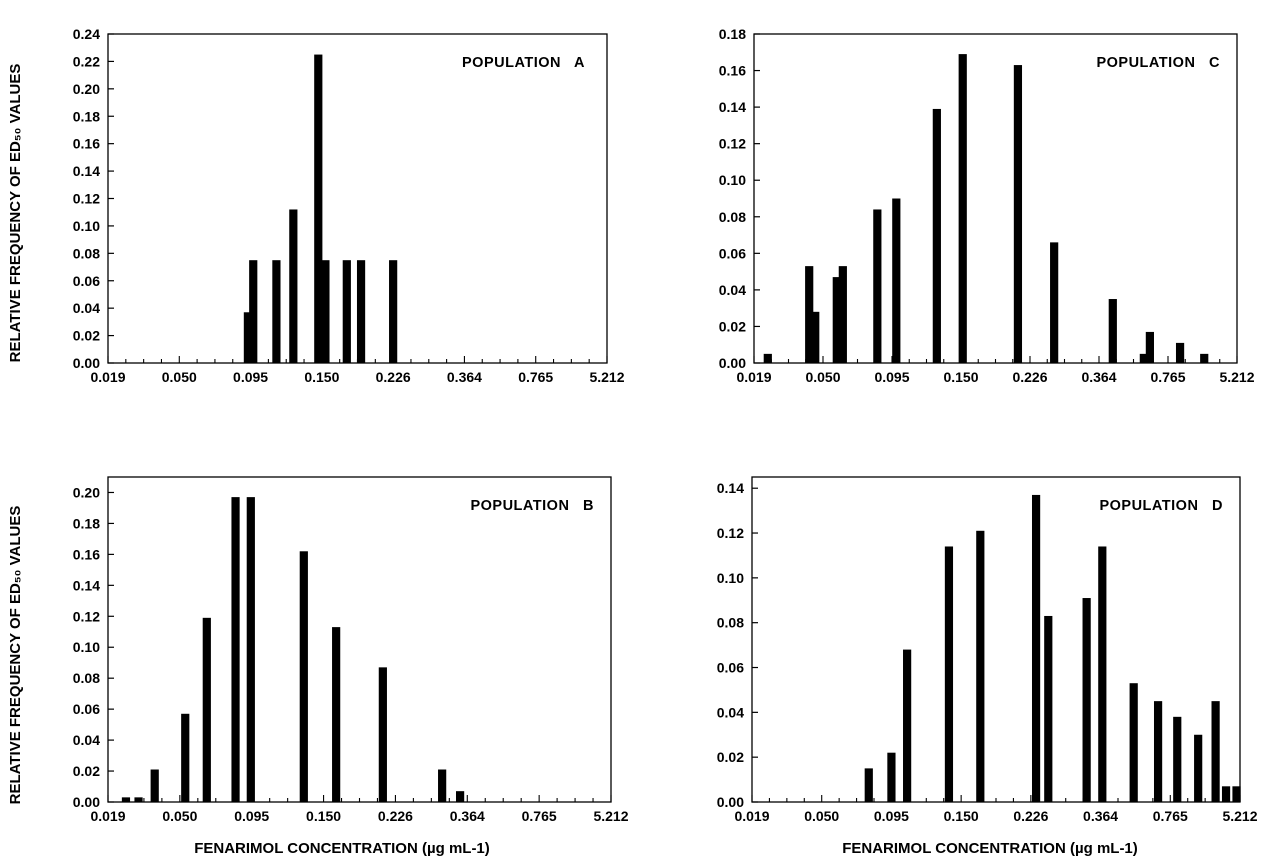  What do you see at coordinates (730, 757) in the screenshot?
I see `y-tick-label-d: 0.02` at bounding box center [730, 757].